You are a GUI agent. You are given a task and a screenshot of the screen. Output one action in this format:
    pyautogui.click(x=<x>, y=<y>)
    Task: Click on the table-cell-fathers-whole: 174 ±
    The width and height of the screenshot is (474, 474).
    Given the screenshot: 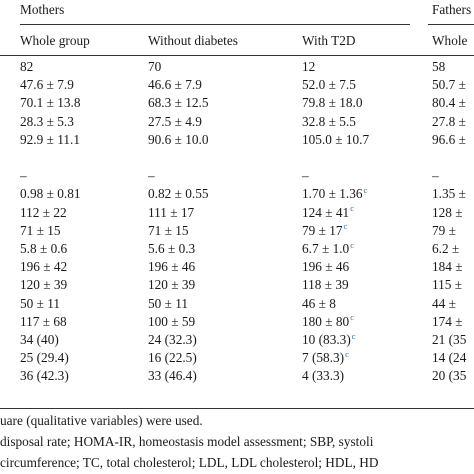 What is the action you would take?
    pyautogui.click(x=447, y=322)
    